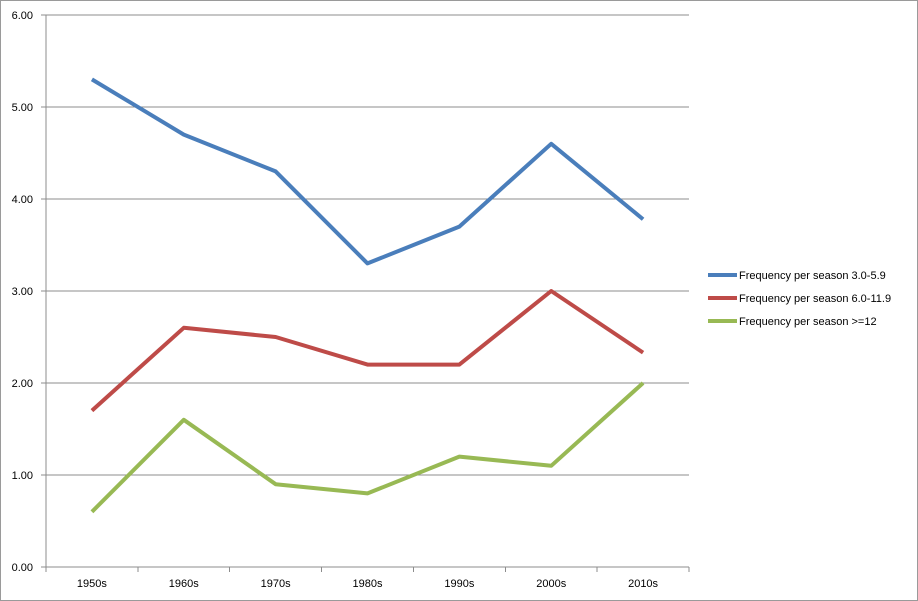 This screenshot has height=601, width=918. What do you see at coordinates (22, 200) in the screenshot?
I see `y-tick-label: 4.00` at bounding box center [22, 200].